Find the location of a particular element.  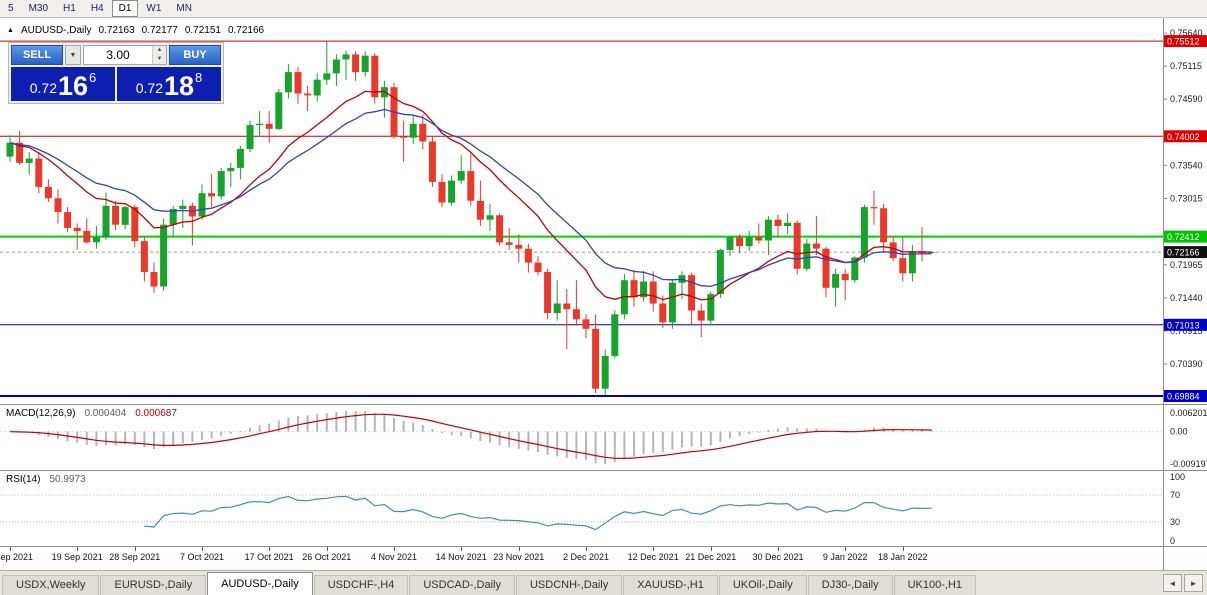

timeframe-button-w1: W1 is located at coordinates (154, 8).